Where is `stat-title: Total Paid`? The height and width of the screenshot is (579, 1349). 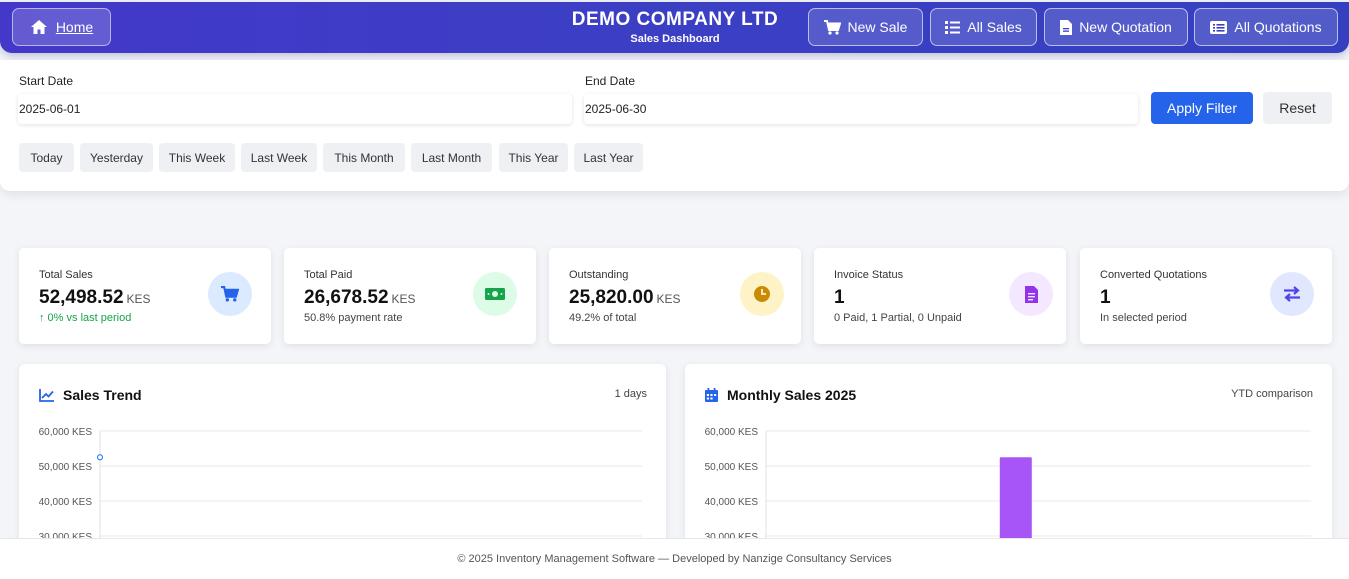 stat-title: Total Paid is located at coordinates (328, 275).